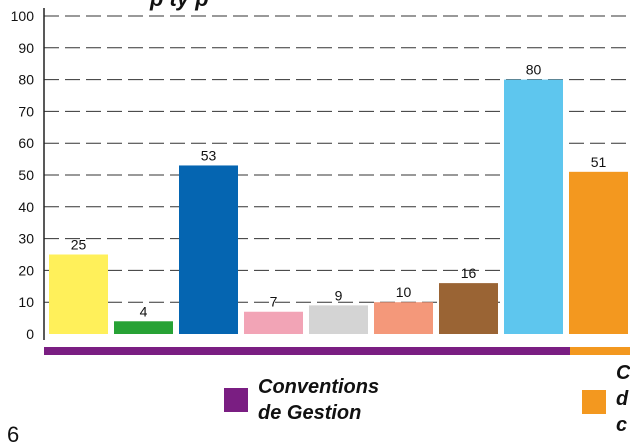  I want to click on legend-swatch-purple, so click(236, 400).